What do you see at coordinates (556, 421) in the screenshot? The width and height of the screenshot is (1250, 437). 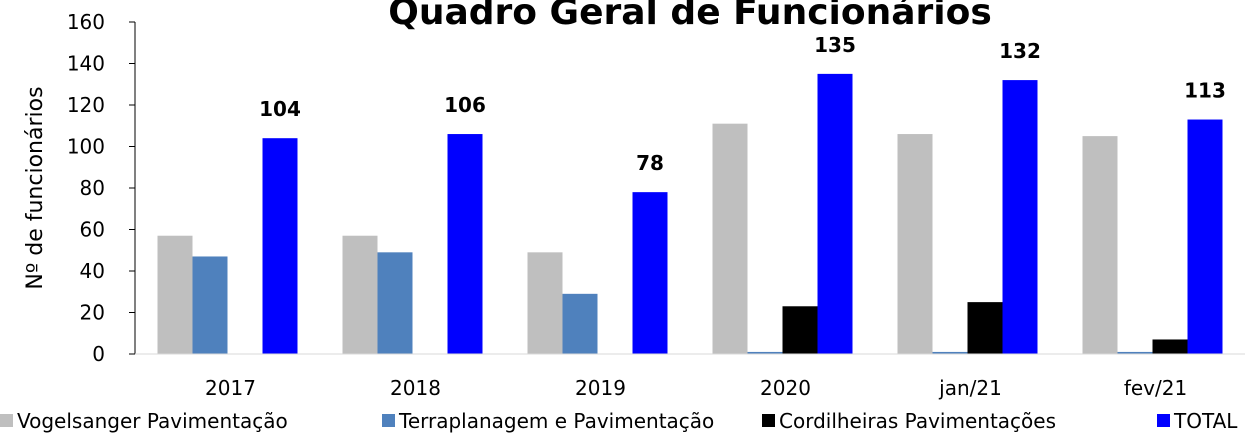 I see `legend-label: Terraplanagem e Pavimentação` at bounding box center [556, 421].